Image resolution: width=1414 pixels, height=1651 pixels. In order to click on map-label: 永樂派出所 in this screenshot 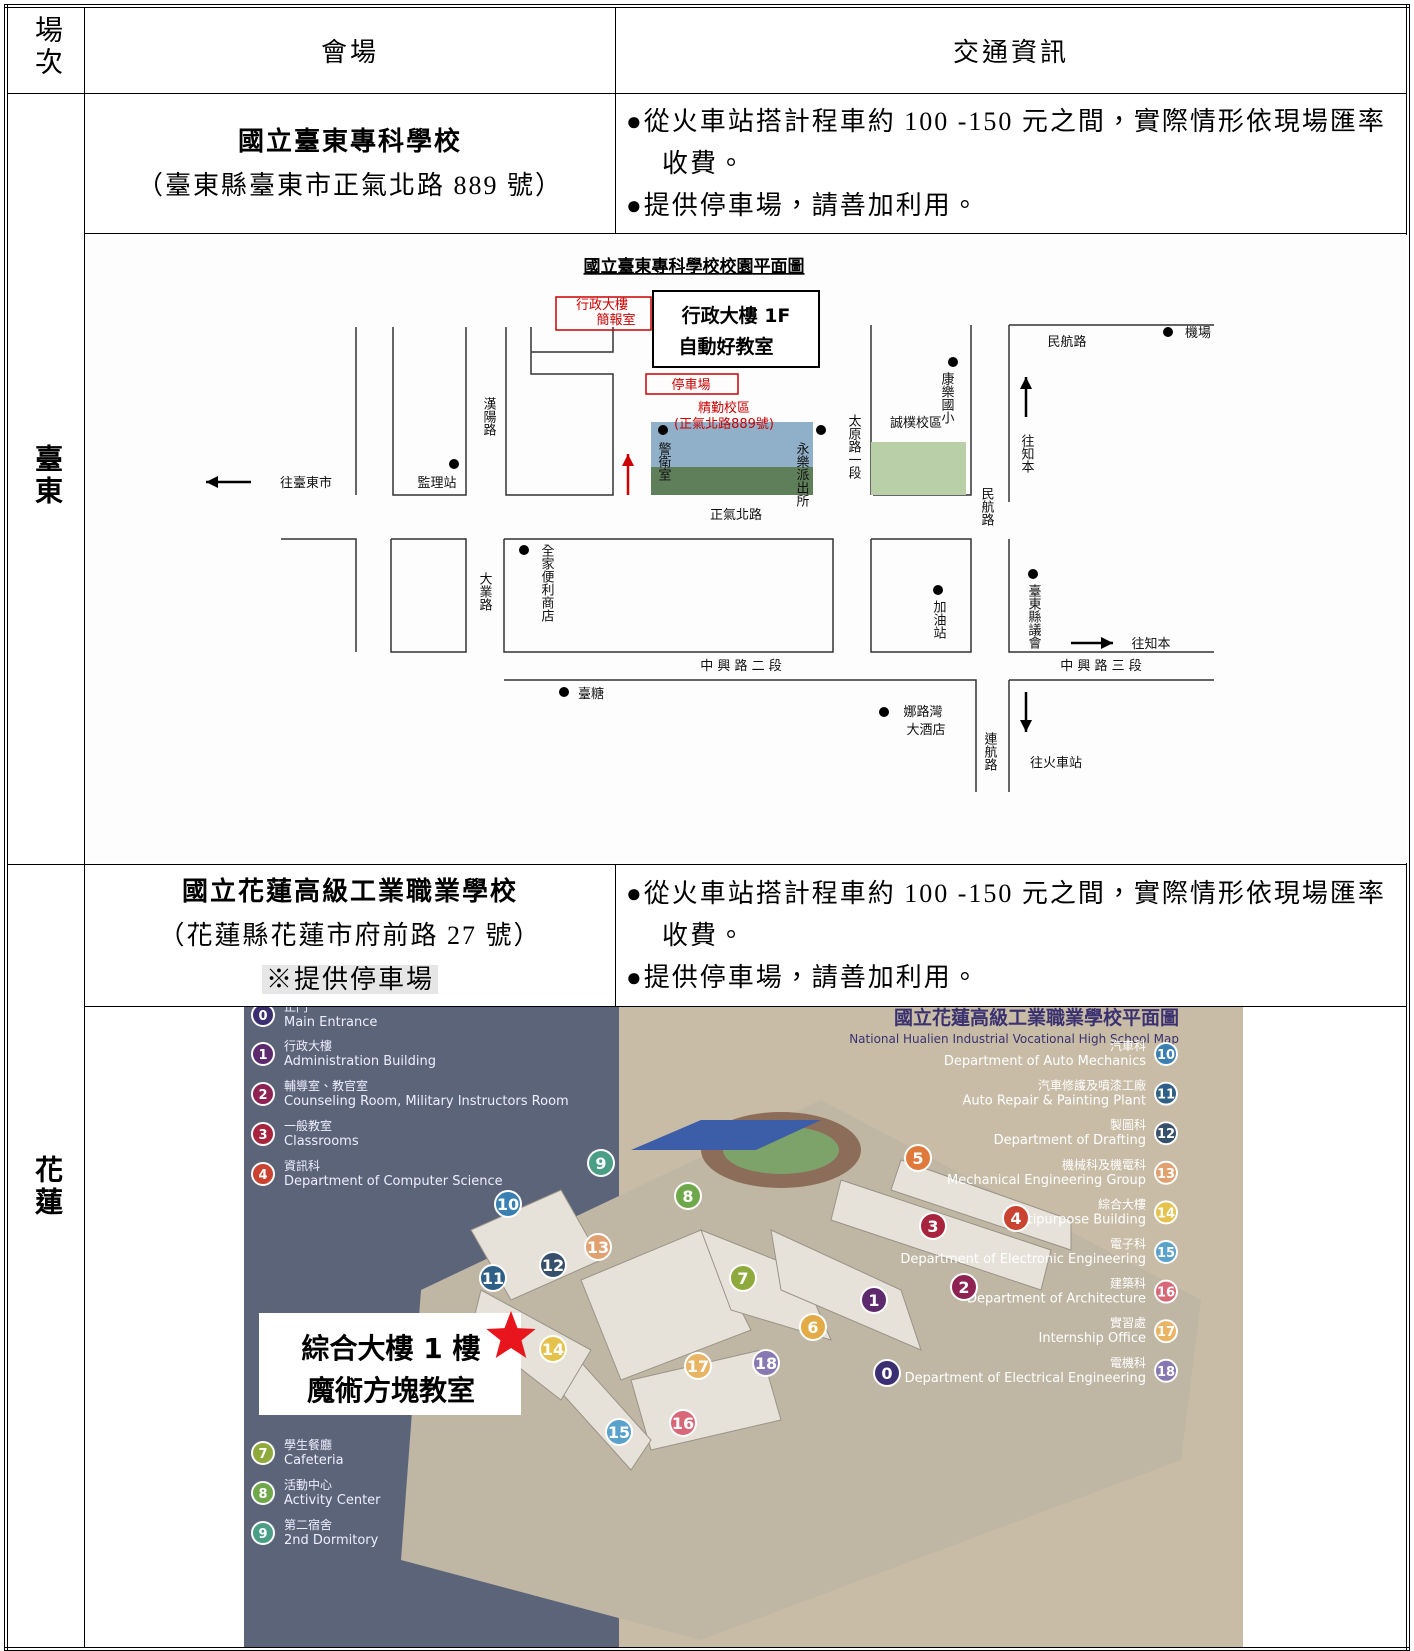, I will do `click(802, 474)`.